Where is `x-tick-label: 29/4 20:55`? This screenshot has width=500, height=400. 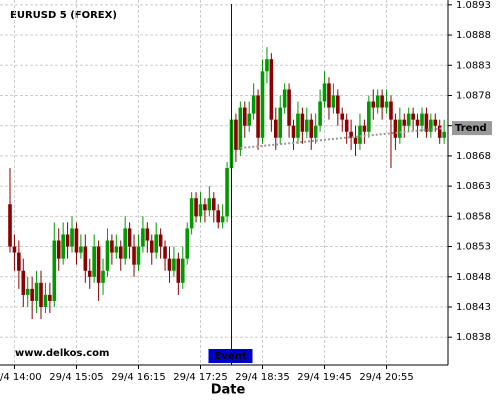
x-tick-label: 29/4 20:55 is located at coordinates (386, 377).